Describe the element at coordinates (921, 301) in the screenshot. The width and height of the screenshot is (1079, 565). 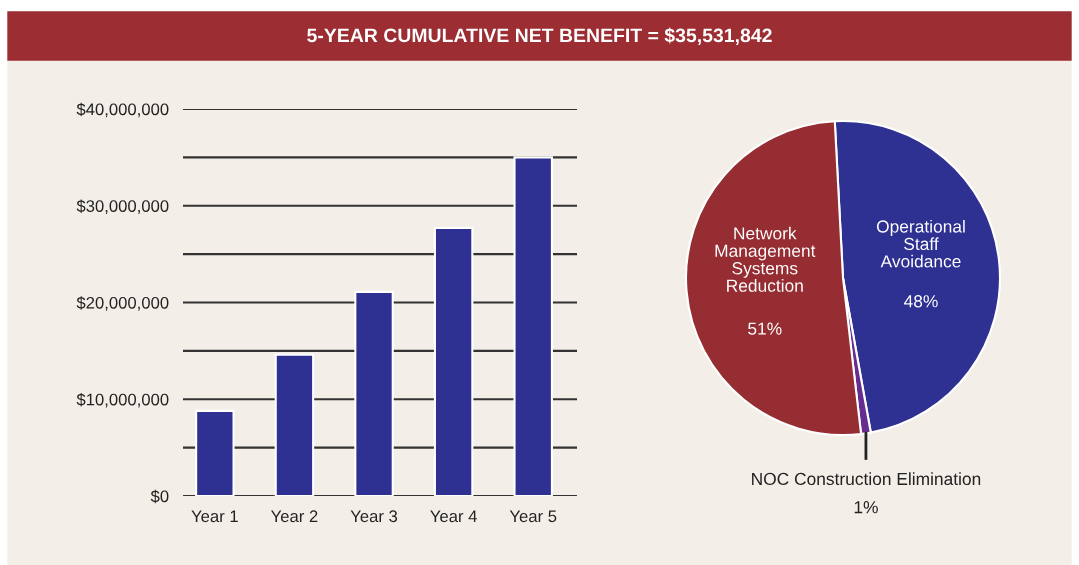
I see `data-label: 48%` at that location.